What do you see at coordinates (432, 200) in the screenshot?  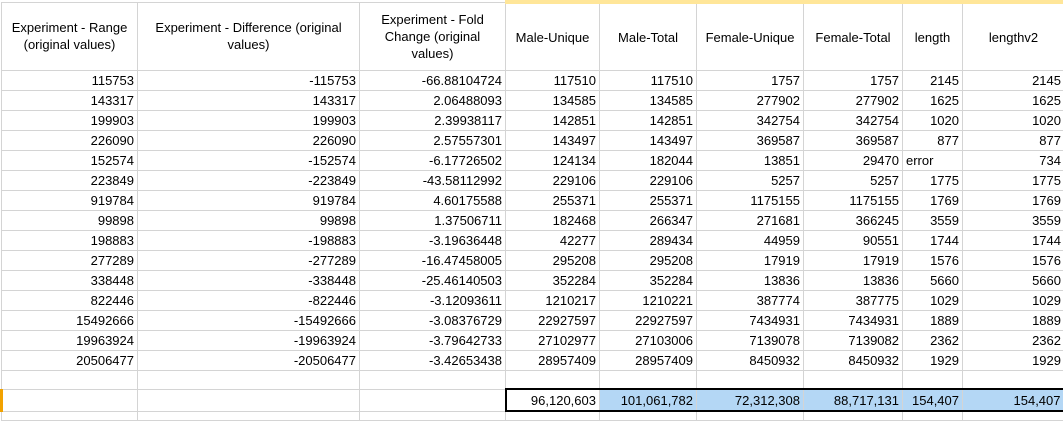 I see `table-cell: 4.60175588` at bounding box center [432, 200].